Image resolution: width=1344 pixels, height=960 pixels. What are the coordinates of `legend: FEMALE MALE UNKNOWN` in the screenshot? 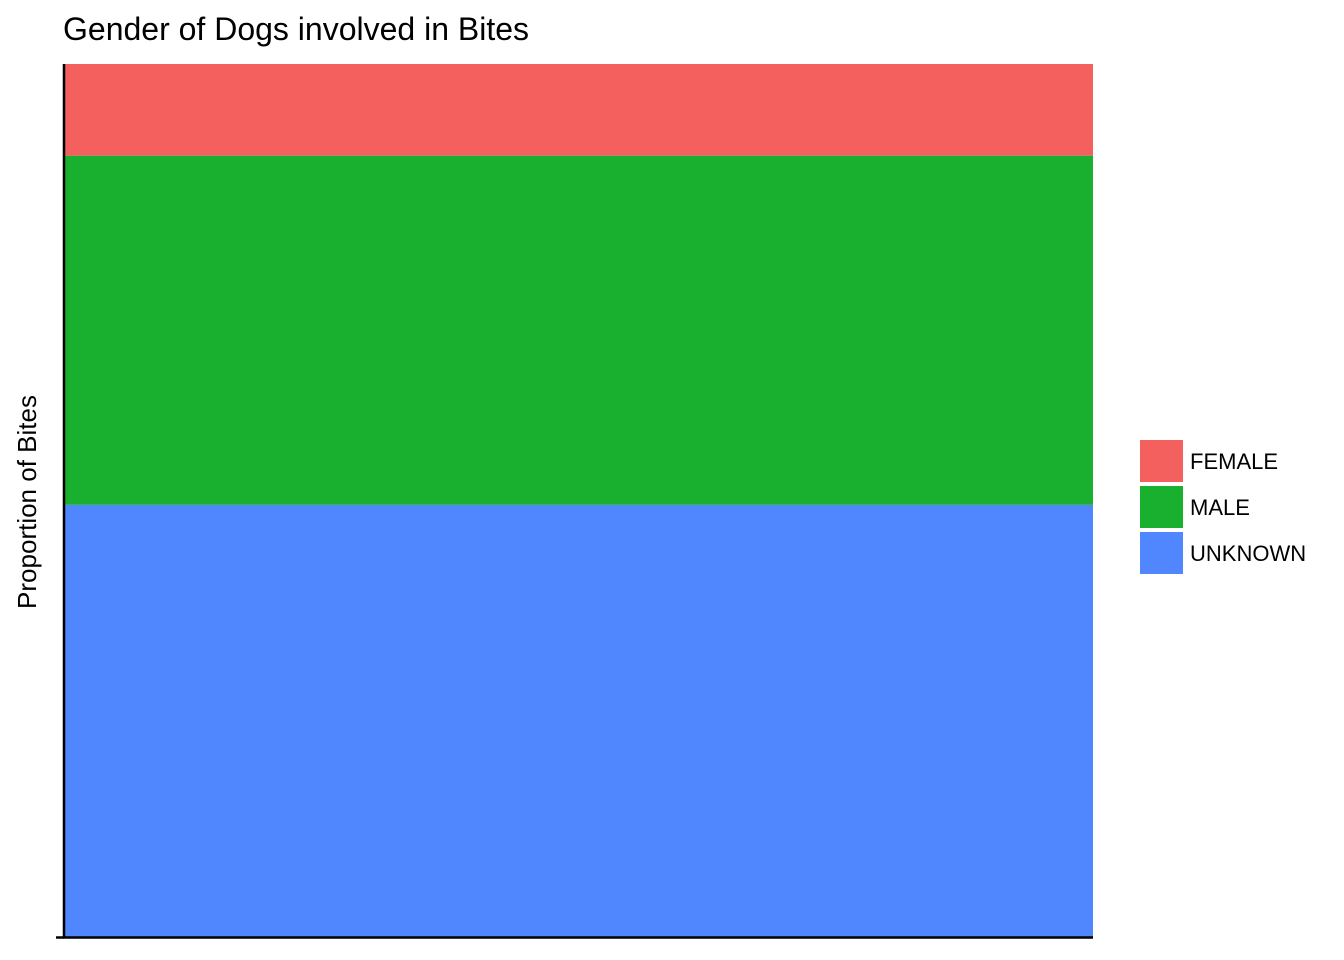 It's located at (1223, 507).